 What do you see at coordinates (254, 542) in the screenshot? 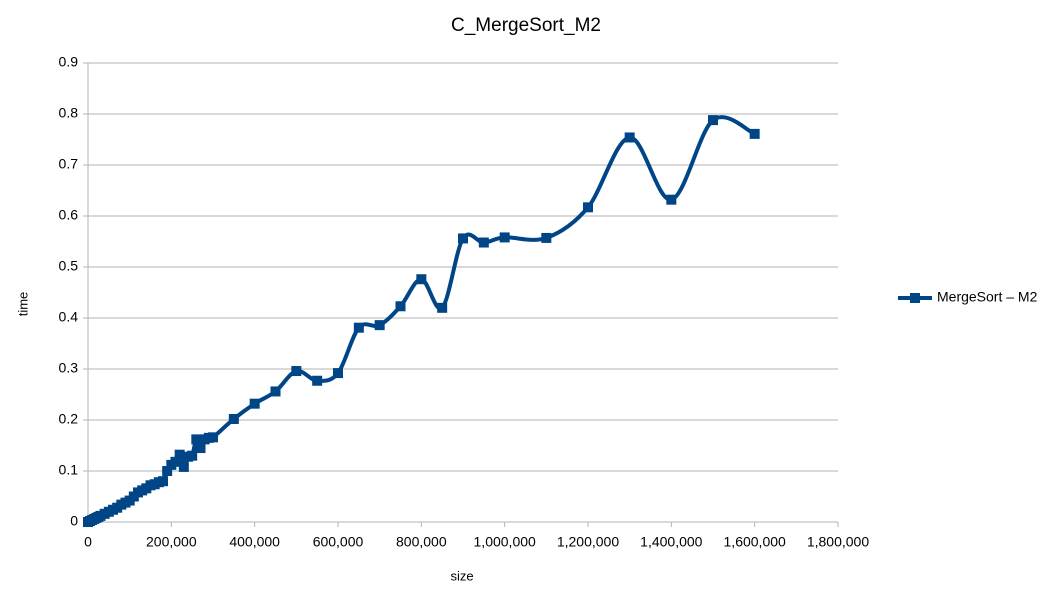
I see `x-tick-label: 400,000` at bounding box center [254, 542].